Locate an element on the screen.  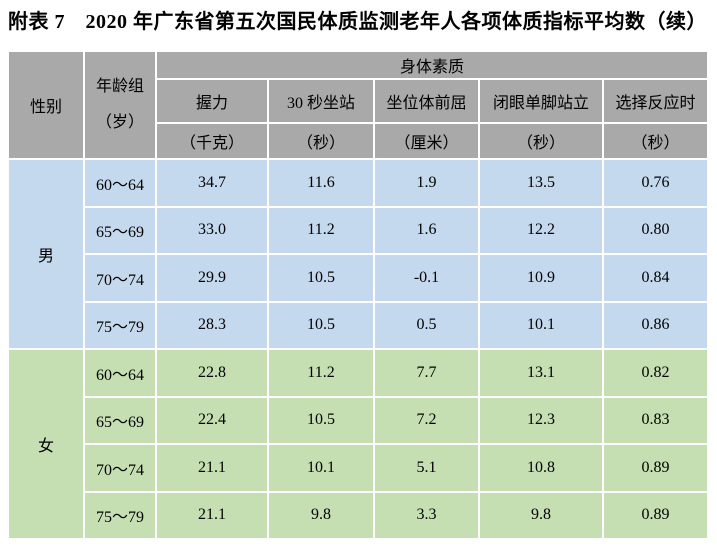
header-age-group-line2: （岁） is located at coordinates (119, 122).